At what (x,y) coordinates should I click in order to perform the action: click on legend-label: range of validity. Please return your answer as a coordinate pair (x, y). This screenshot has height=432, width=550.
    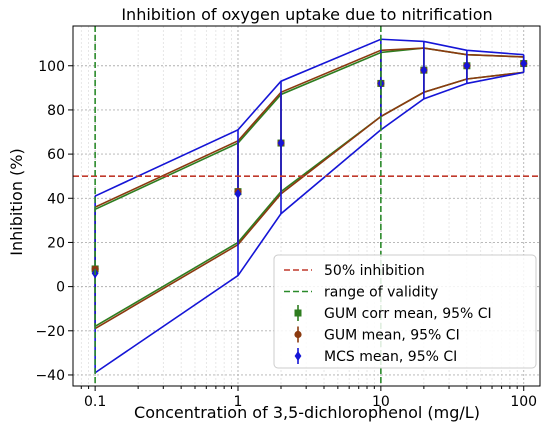
    Looking at the image, I should click on (381, 293).